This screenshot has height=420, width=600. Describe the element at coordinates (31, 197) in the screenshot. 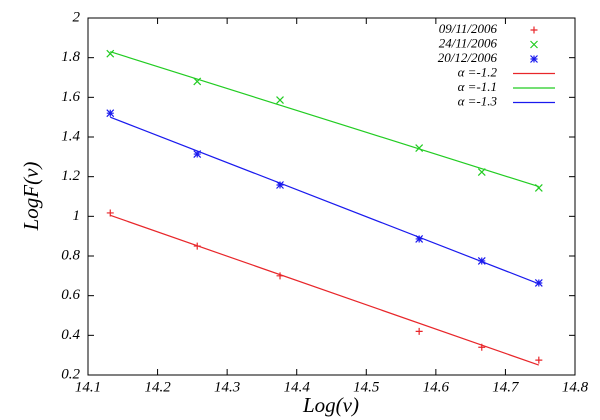

I see `y-axis-label: LogF(ν)` at that location.